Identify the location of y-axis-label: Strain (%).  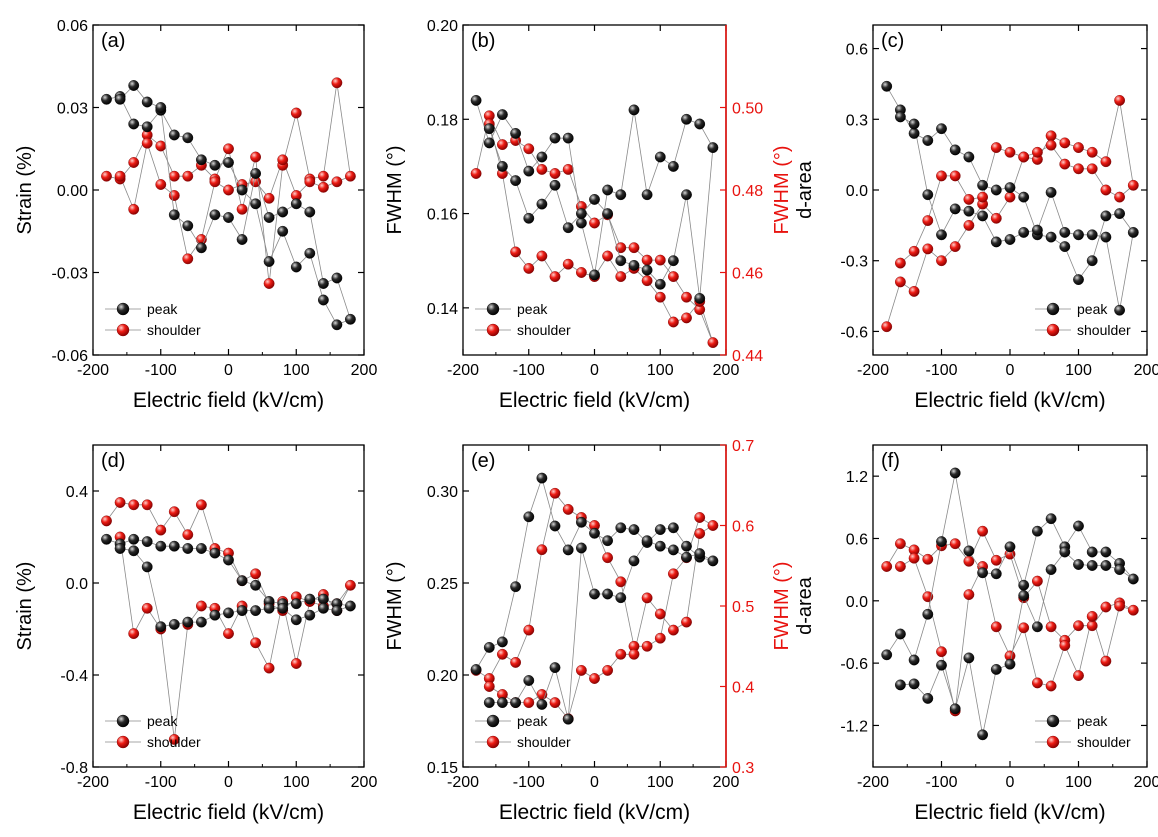
(25, 190).